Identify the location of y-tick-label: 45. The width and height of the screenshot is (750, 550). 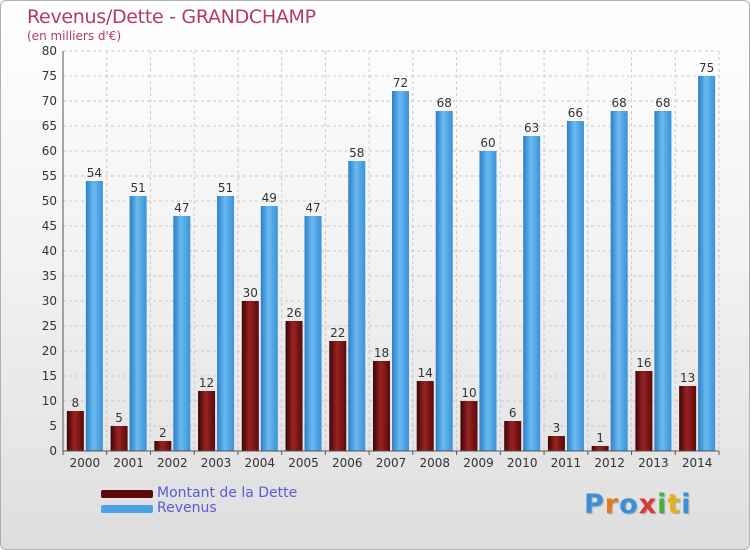
(49, 226).